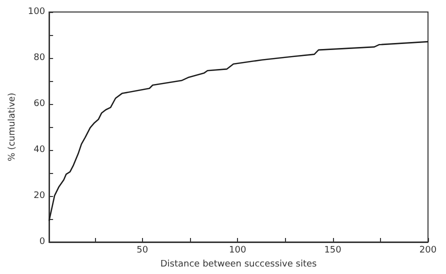  Describe the element at coordinates (333, 251) in the screenshot. I see `x-tick-label: 150` at that location.